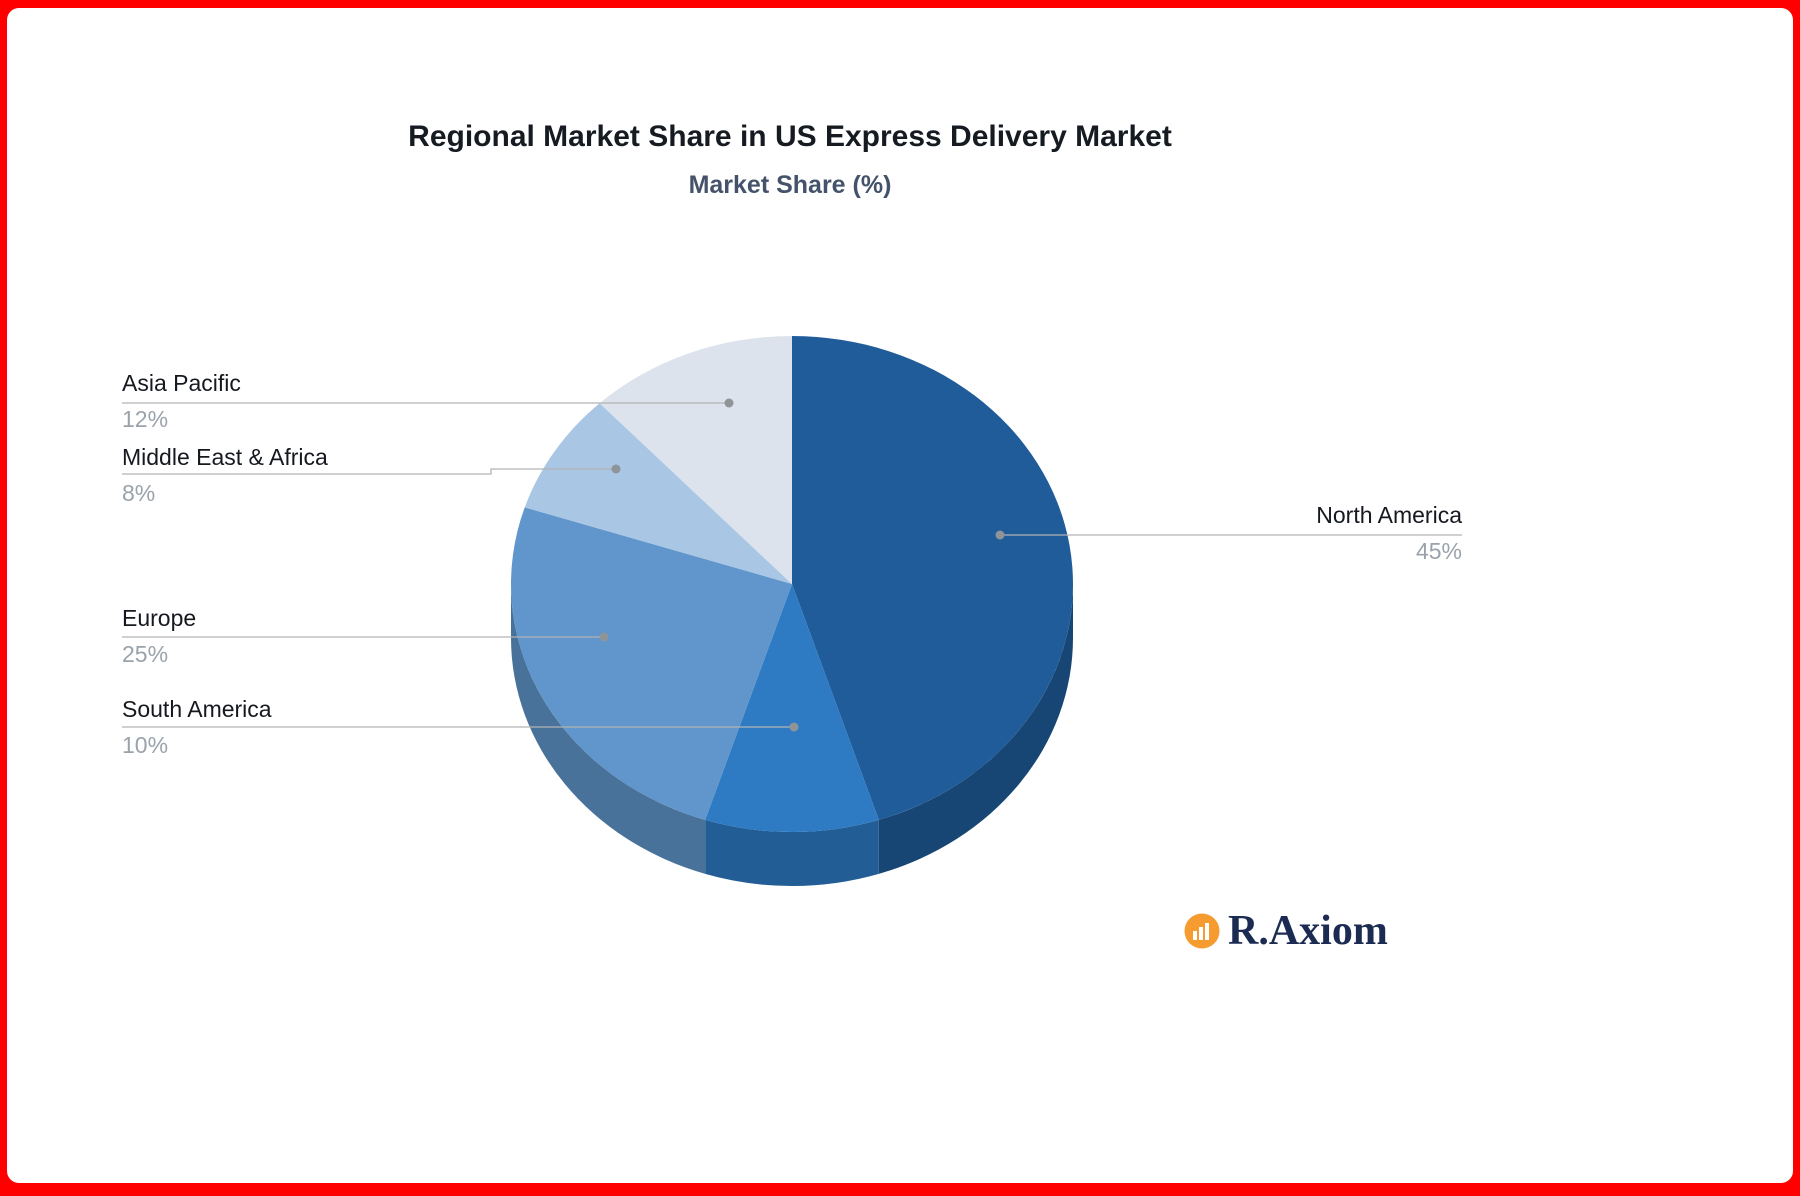 Image resolution: width=1800 pixels, height=1196 pixels. What do you see at coordinates (159, 636) in the screenshot?
I see `callout-europe: Europe 25%` at bounding box center [159, 636].